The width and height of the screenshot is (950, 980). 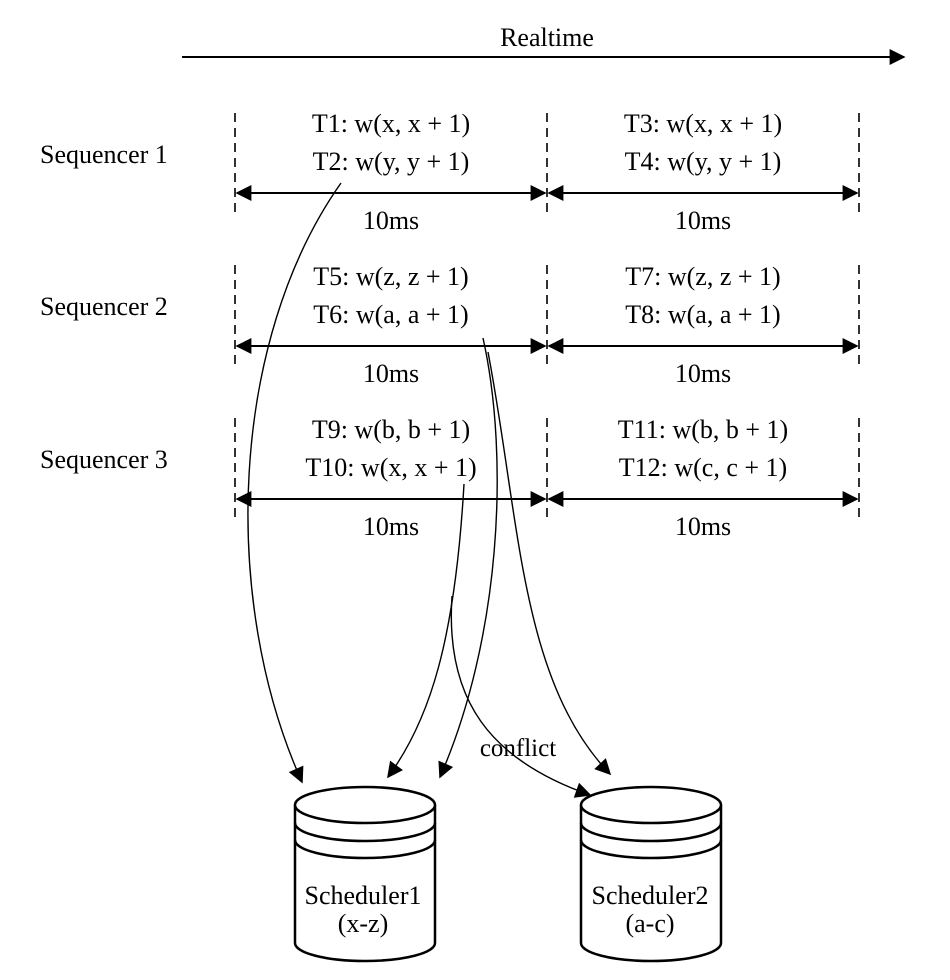 I want to click on scheduler-2-database: Scheduler2 (a-c), so click(x=651, y=874).